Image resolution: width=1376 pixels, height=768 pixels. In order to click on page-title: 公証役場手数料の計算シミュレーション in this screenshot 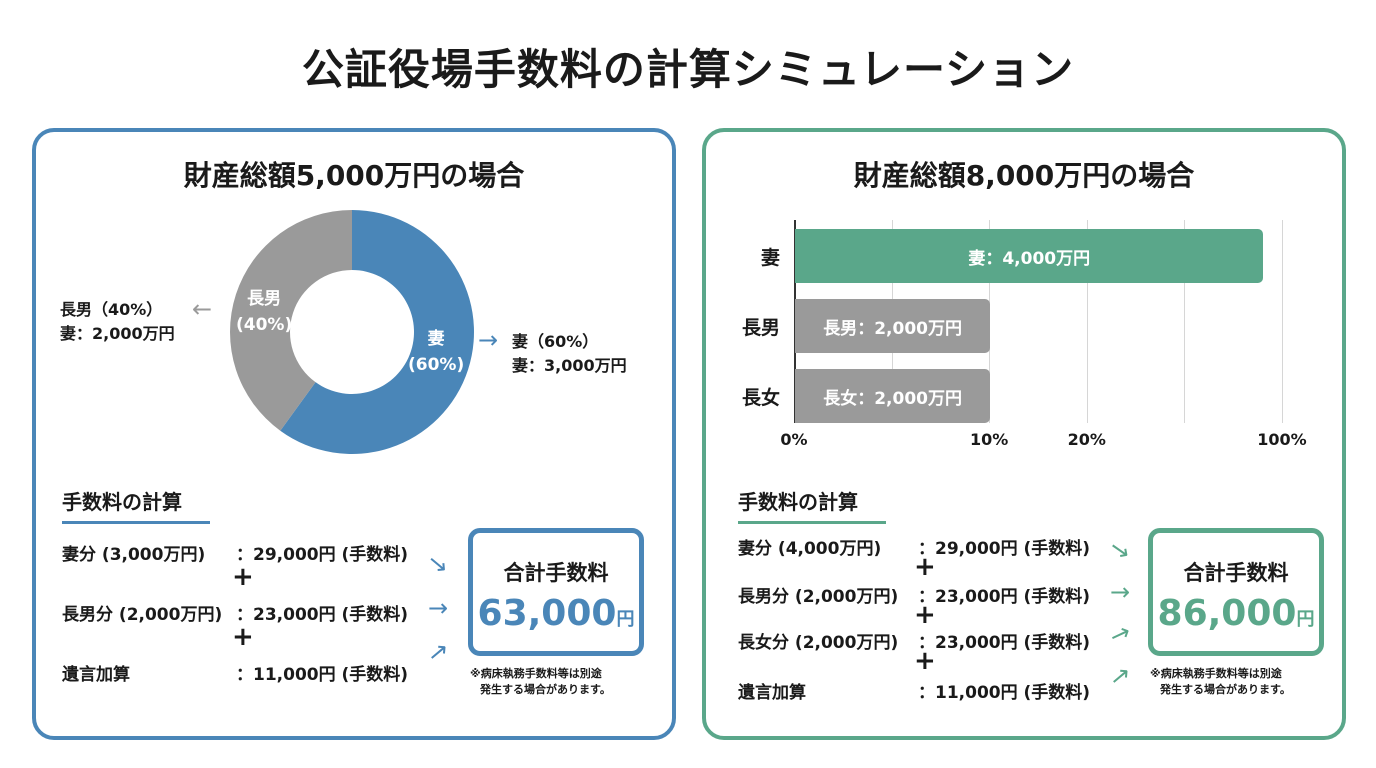, I will do `click(688, 69)`.